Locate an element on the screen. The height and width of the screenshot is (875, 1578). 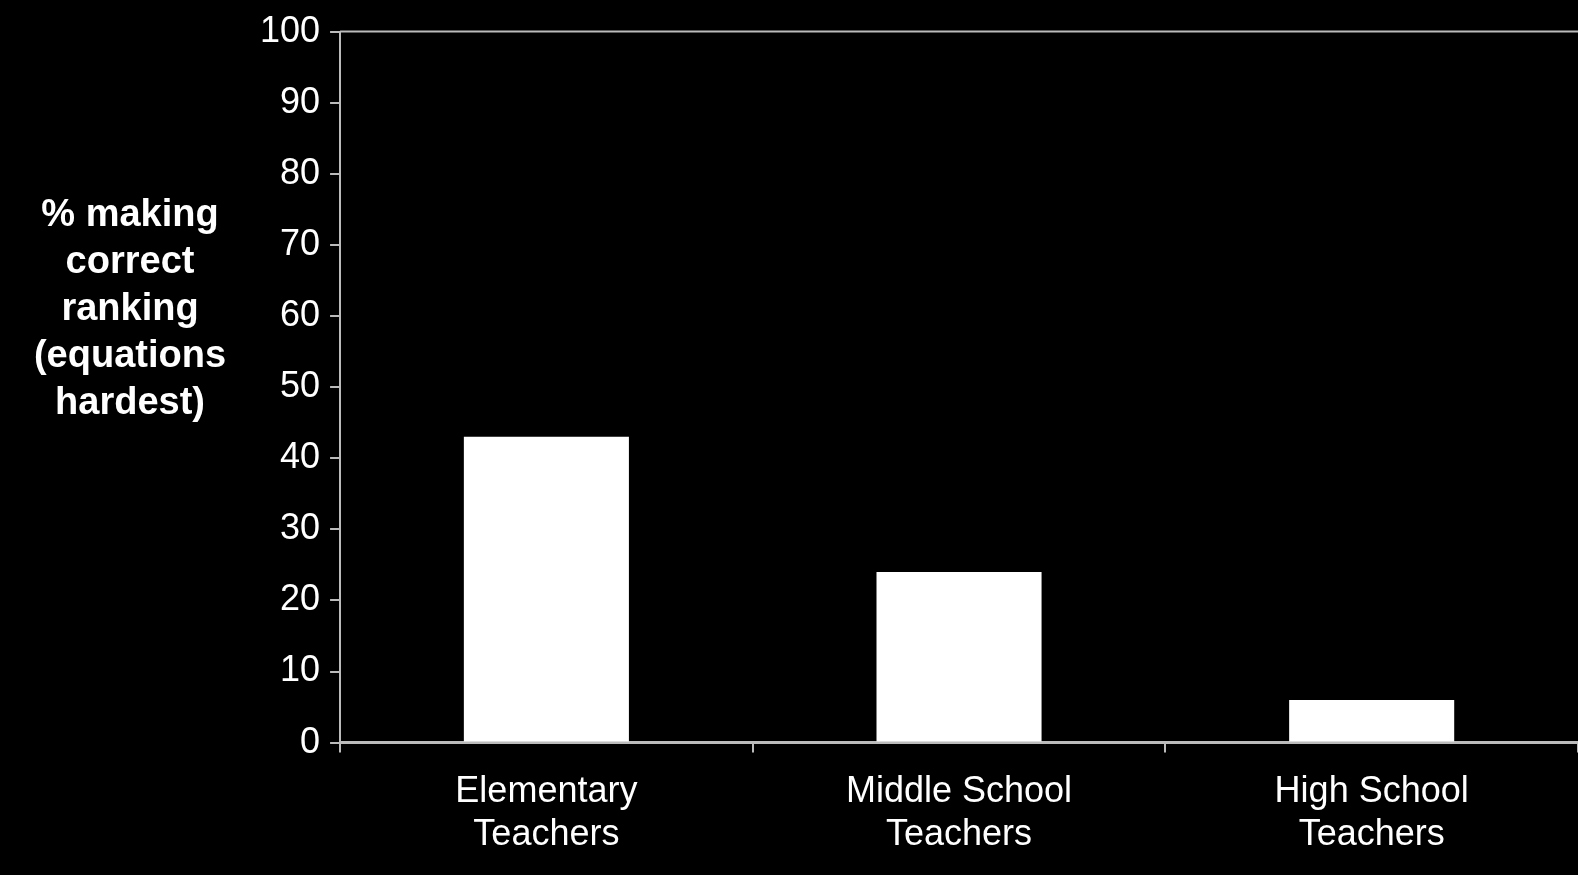
y-tick-label: 90 is located at coordinates (300, 100).